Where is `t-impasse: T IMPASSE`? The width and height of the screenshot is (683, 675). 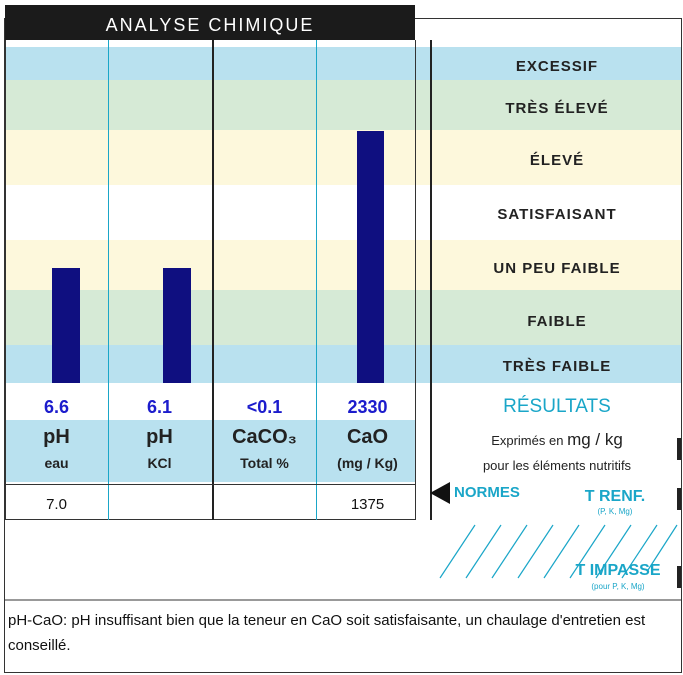
t-impasse: T IMPASSE is located at coordinates (618, 570).